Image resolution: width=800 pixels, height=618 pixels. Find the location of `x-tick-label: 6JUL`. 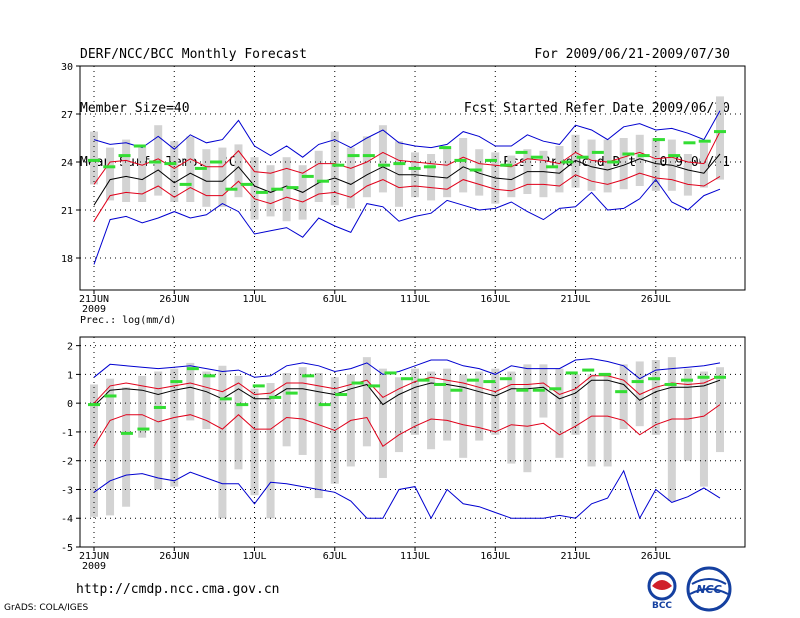

x-tick-label: 6JUL is located at coordinates (335, 556).